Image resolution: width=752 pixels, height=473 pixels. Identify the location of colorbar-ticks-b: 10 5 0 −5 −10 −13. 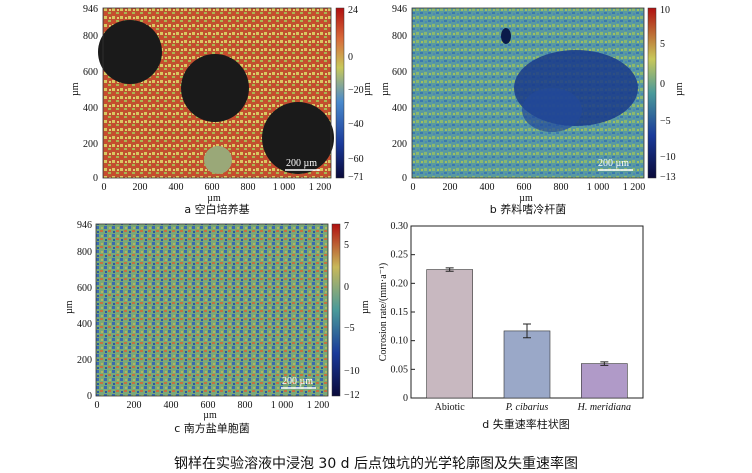
(668, 94).